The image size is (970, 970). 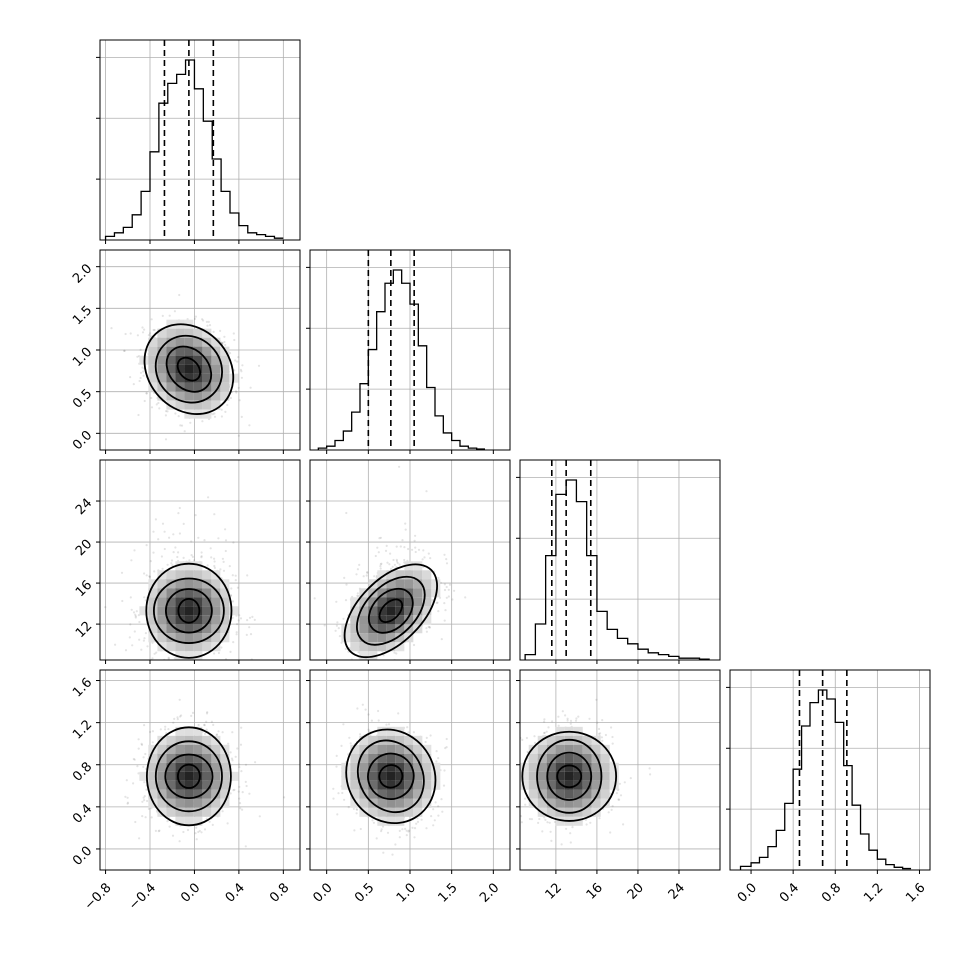 What do you see at coordinates (82, 856) in the screenshot?
I see `y-tick-label: 0.0` at bounding box center [82, 856].